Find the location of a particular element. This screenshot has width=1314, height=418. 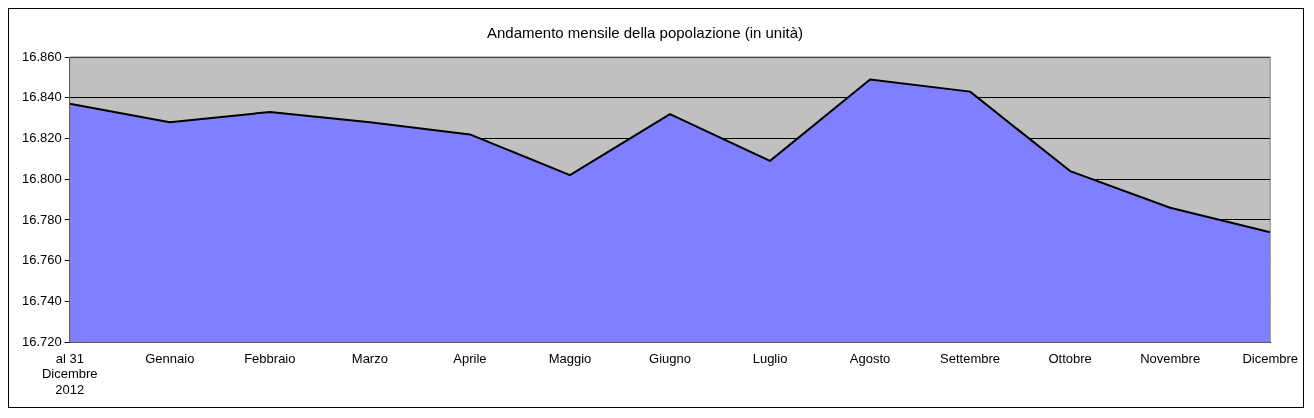

y-tick-label: 16.860 is located at coordinates (42, 56).